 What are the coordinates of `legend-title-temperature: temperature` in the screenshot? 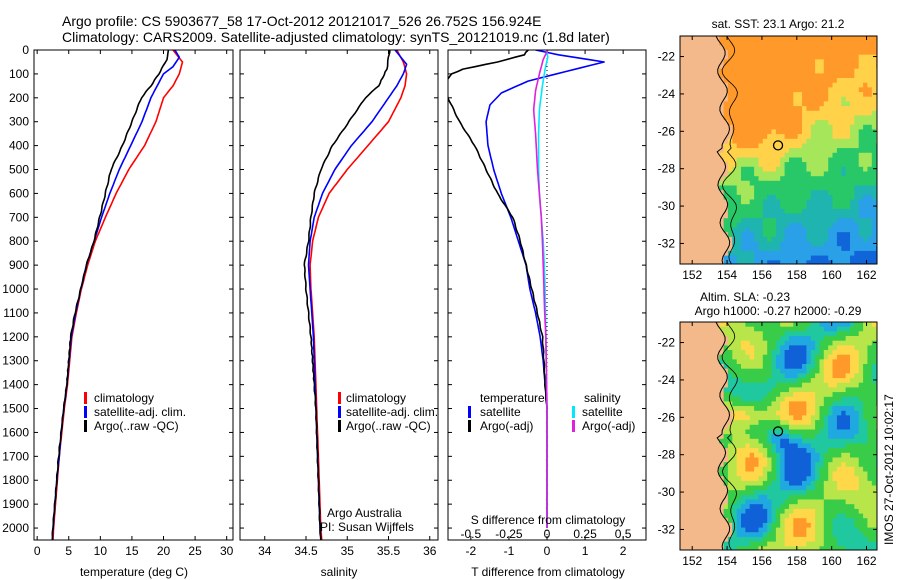 It's located at (512, 398).